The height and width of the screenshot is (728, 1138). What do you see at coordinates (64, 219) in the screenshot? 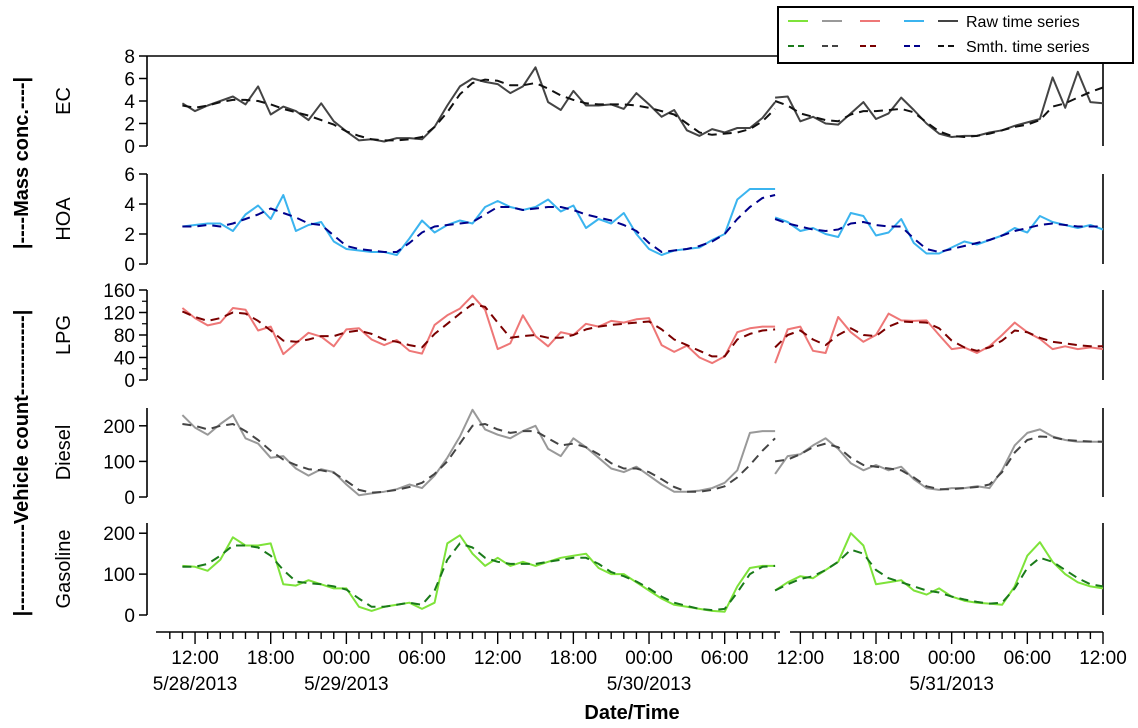
I see `panel-label-hoa: HOA` at bounding box center [64, 219].